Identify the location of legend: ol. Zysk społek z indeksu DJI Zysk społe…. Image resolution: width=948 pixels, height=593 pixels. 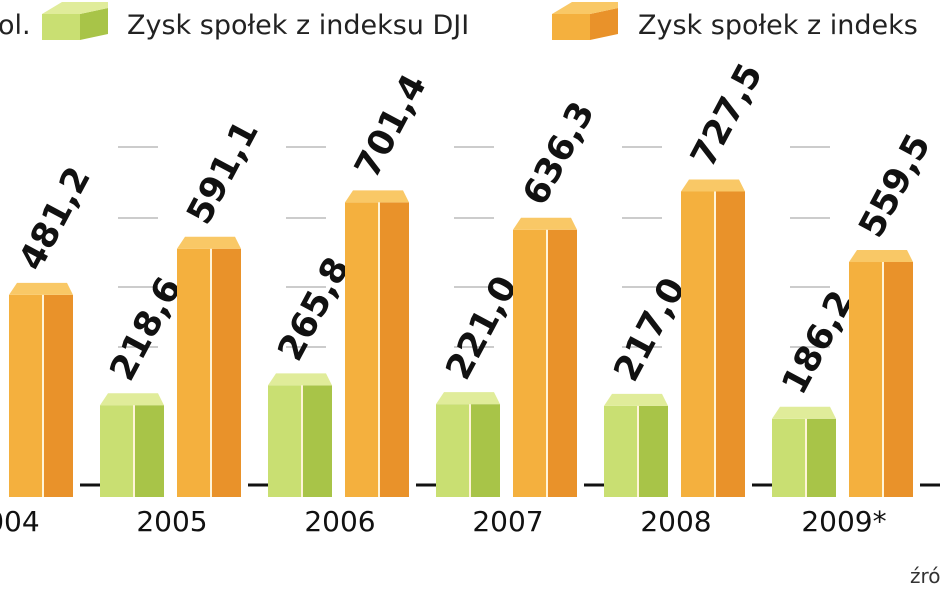
(459, 21).